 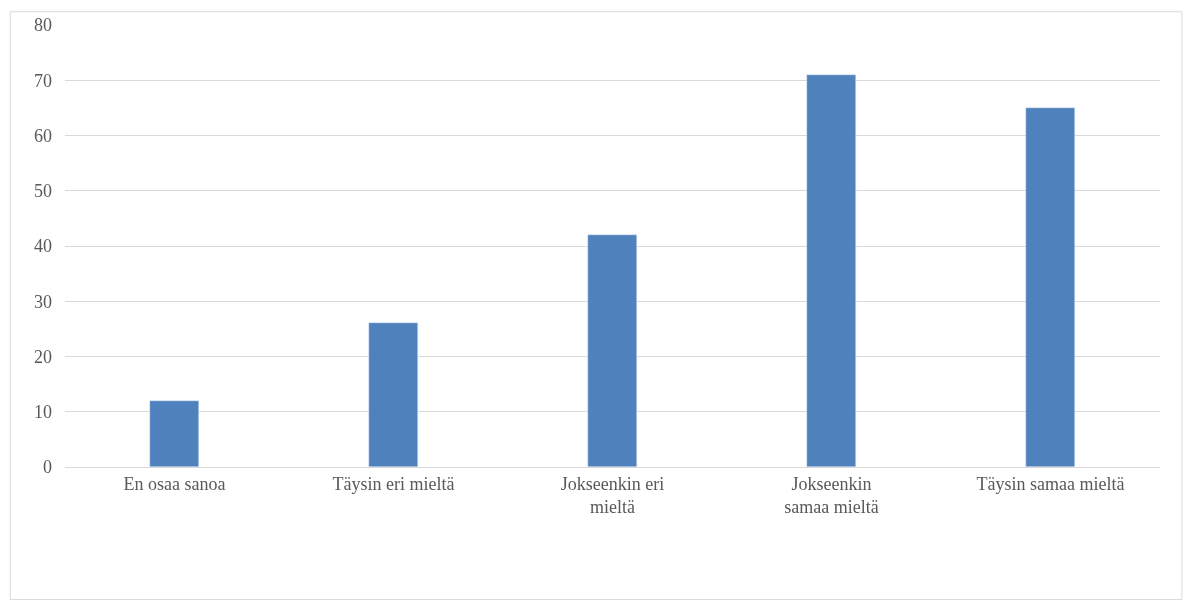 What do you see at coordinates (43, 191) in the screenshot?
I see `y-tick-label: 50` at bounding box center [43, 191].